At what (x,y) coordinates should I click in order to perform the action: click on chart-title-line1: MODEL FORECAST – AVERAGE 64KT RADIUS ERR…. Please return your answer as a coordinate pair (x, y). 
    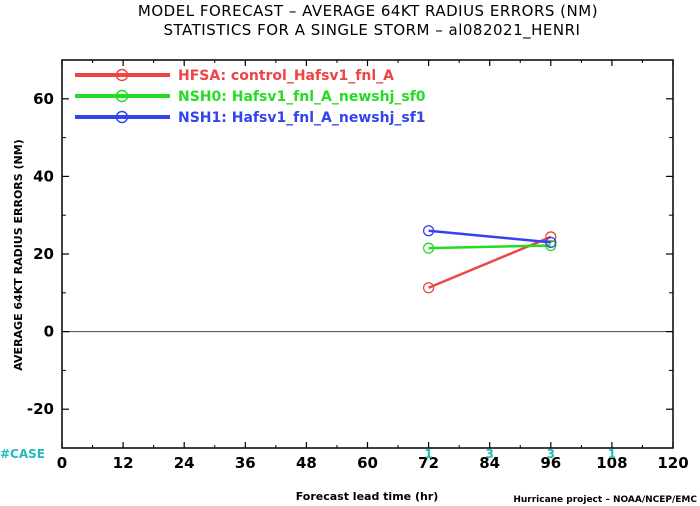
    Looking at the image, I should click on (368, 11).